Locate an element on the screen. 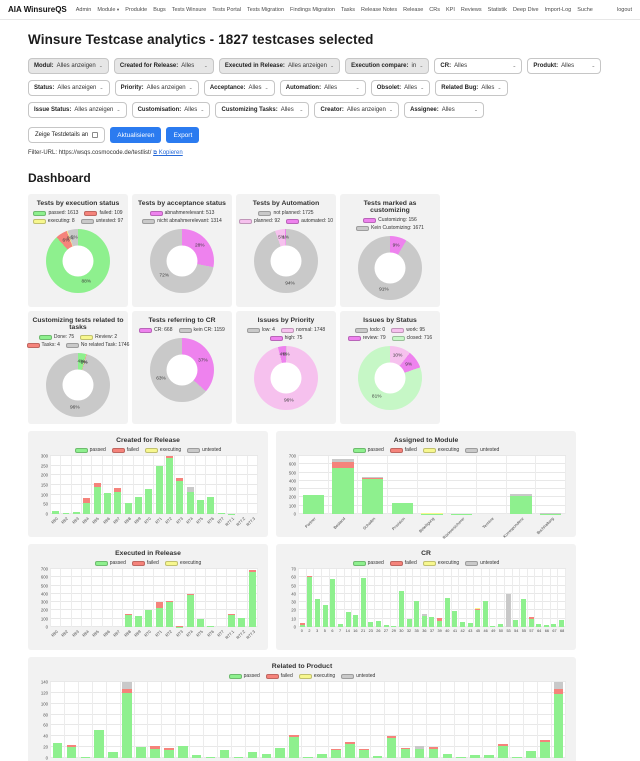  refresh-button: Aktualisieren is located at coordinates (136, 135).